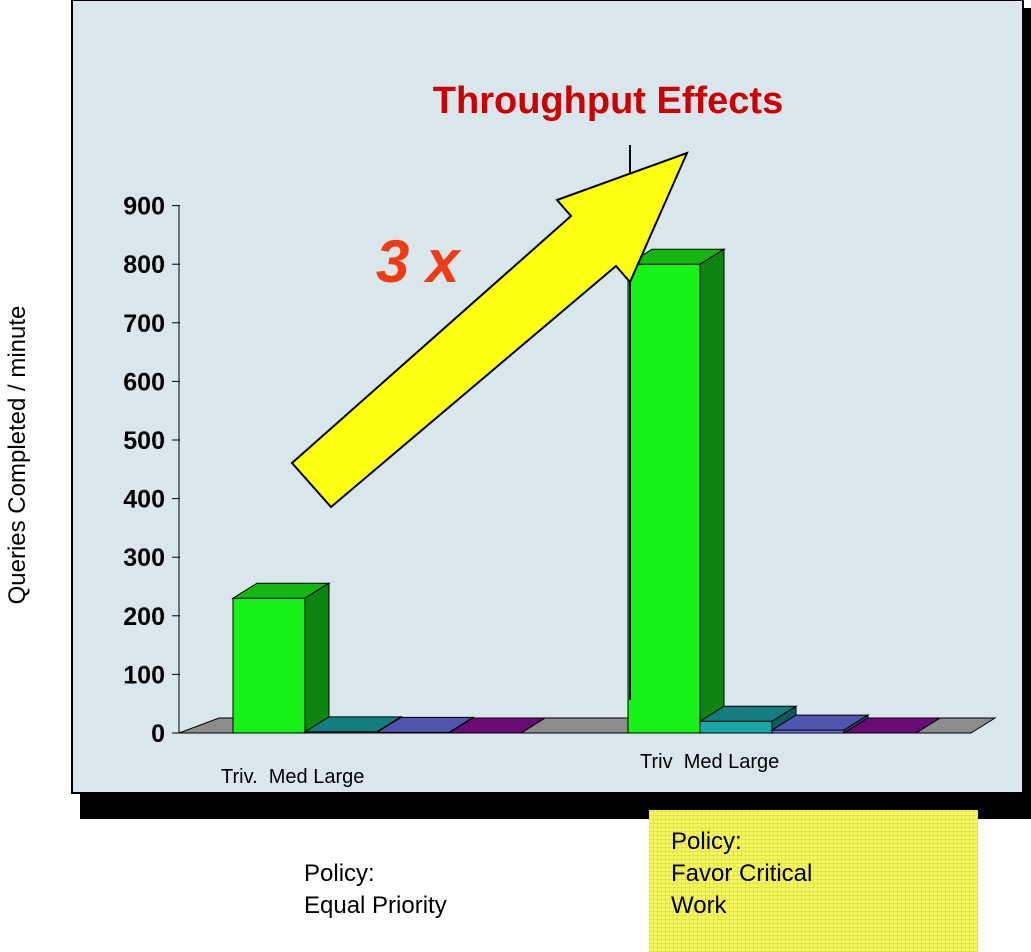 This screenshot has height=952, width=1031. I want to click on y-tick-label: 800, so click(144, 265).